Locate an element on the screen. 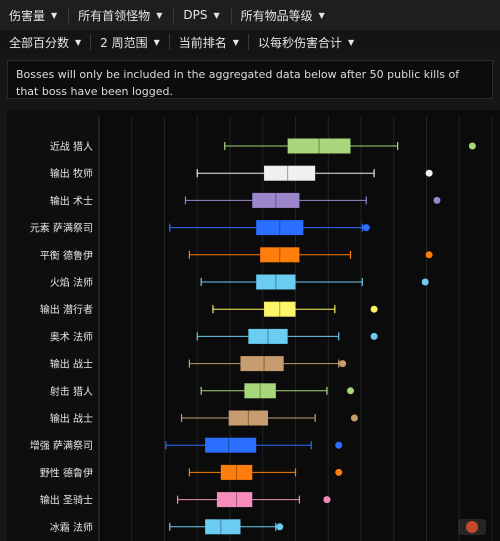  category-label: 输出 术士 is located at coordinates (71, 200).